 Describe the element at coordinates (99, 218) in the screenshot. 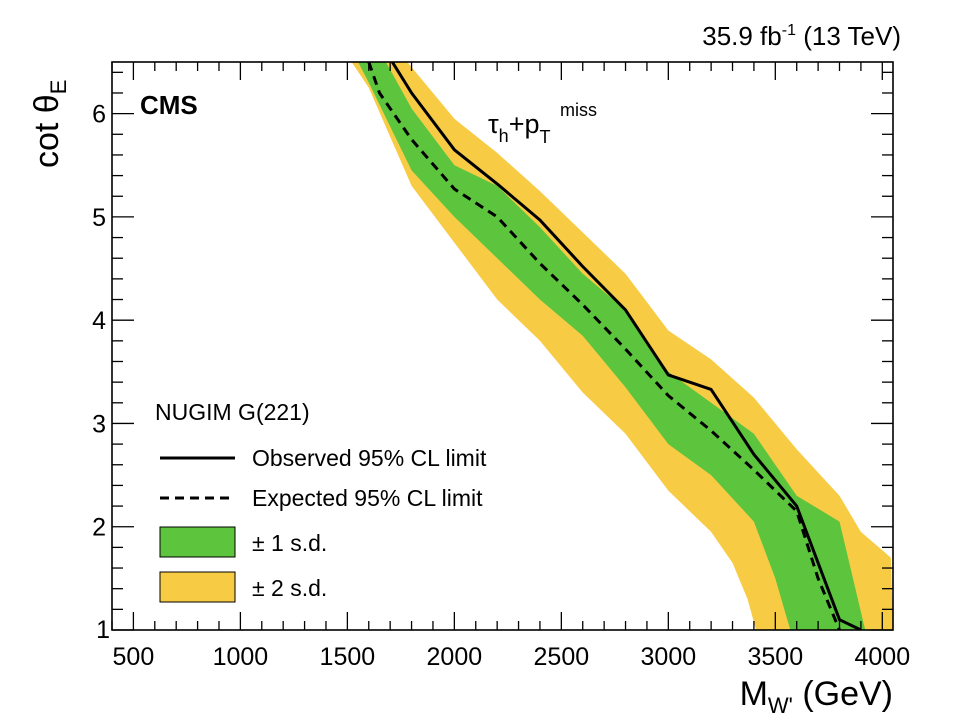

I see `y-tick-label: 5` at that location.